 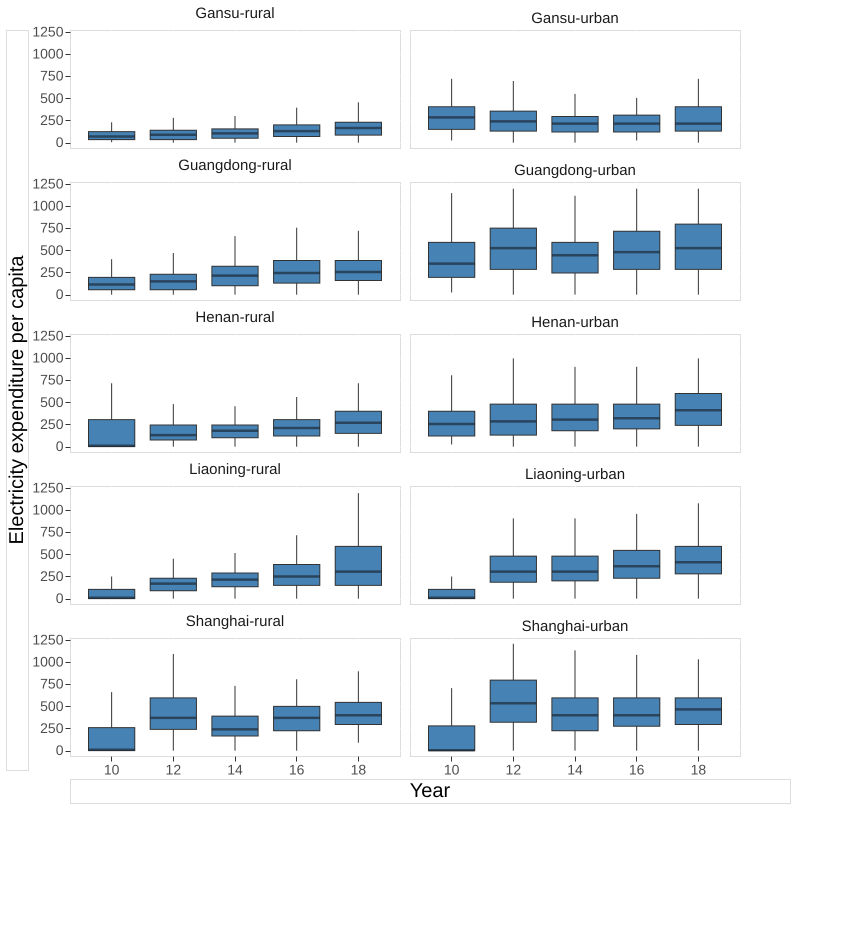 What do you see at coordinates (235, 165) in the screenshot?
I see `chart-title: Guangdong-rural` at bounding box center [235, 165].